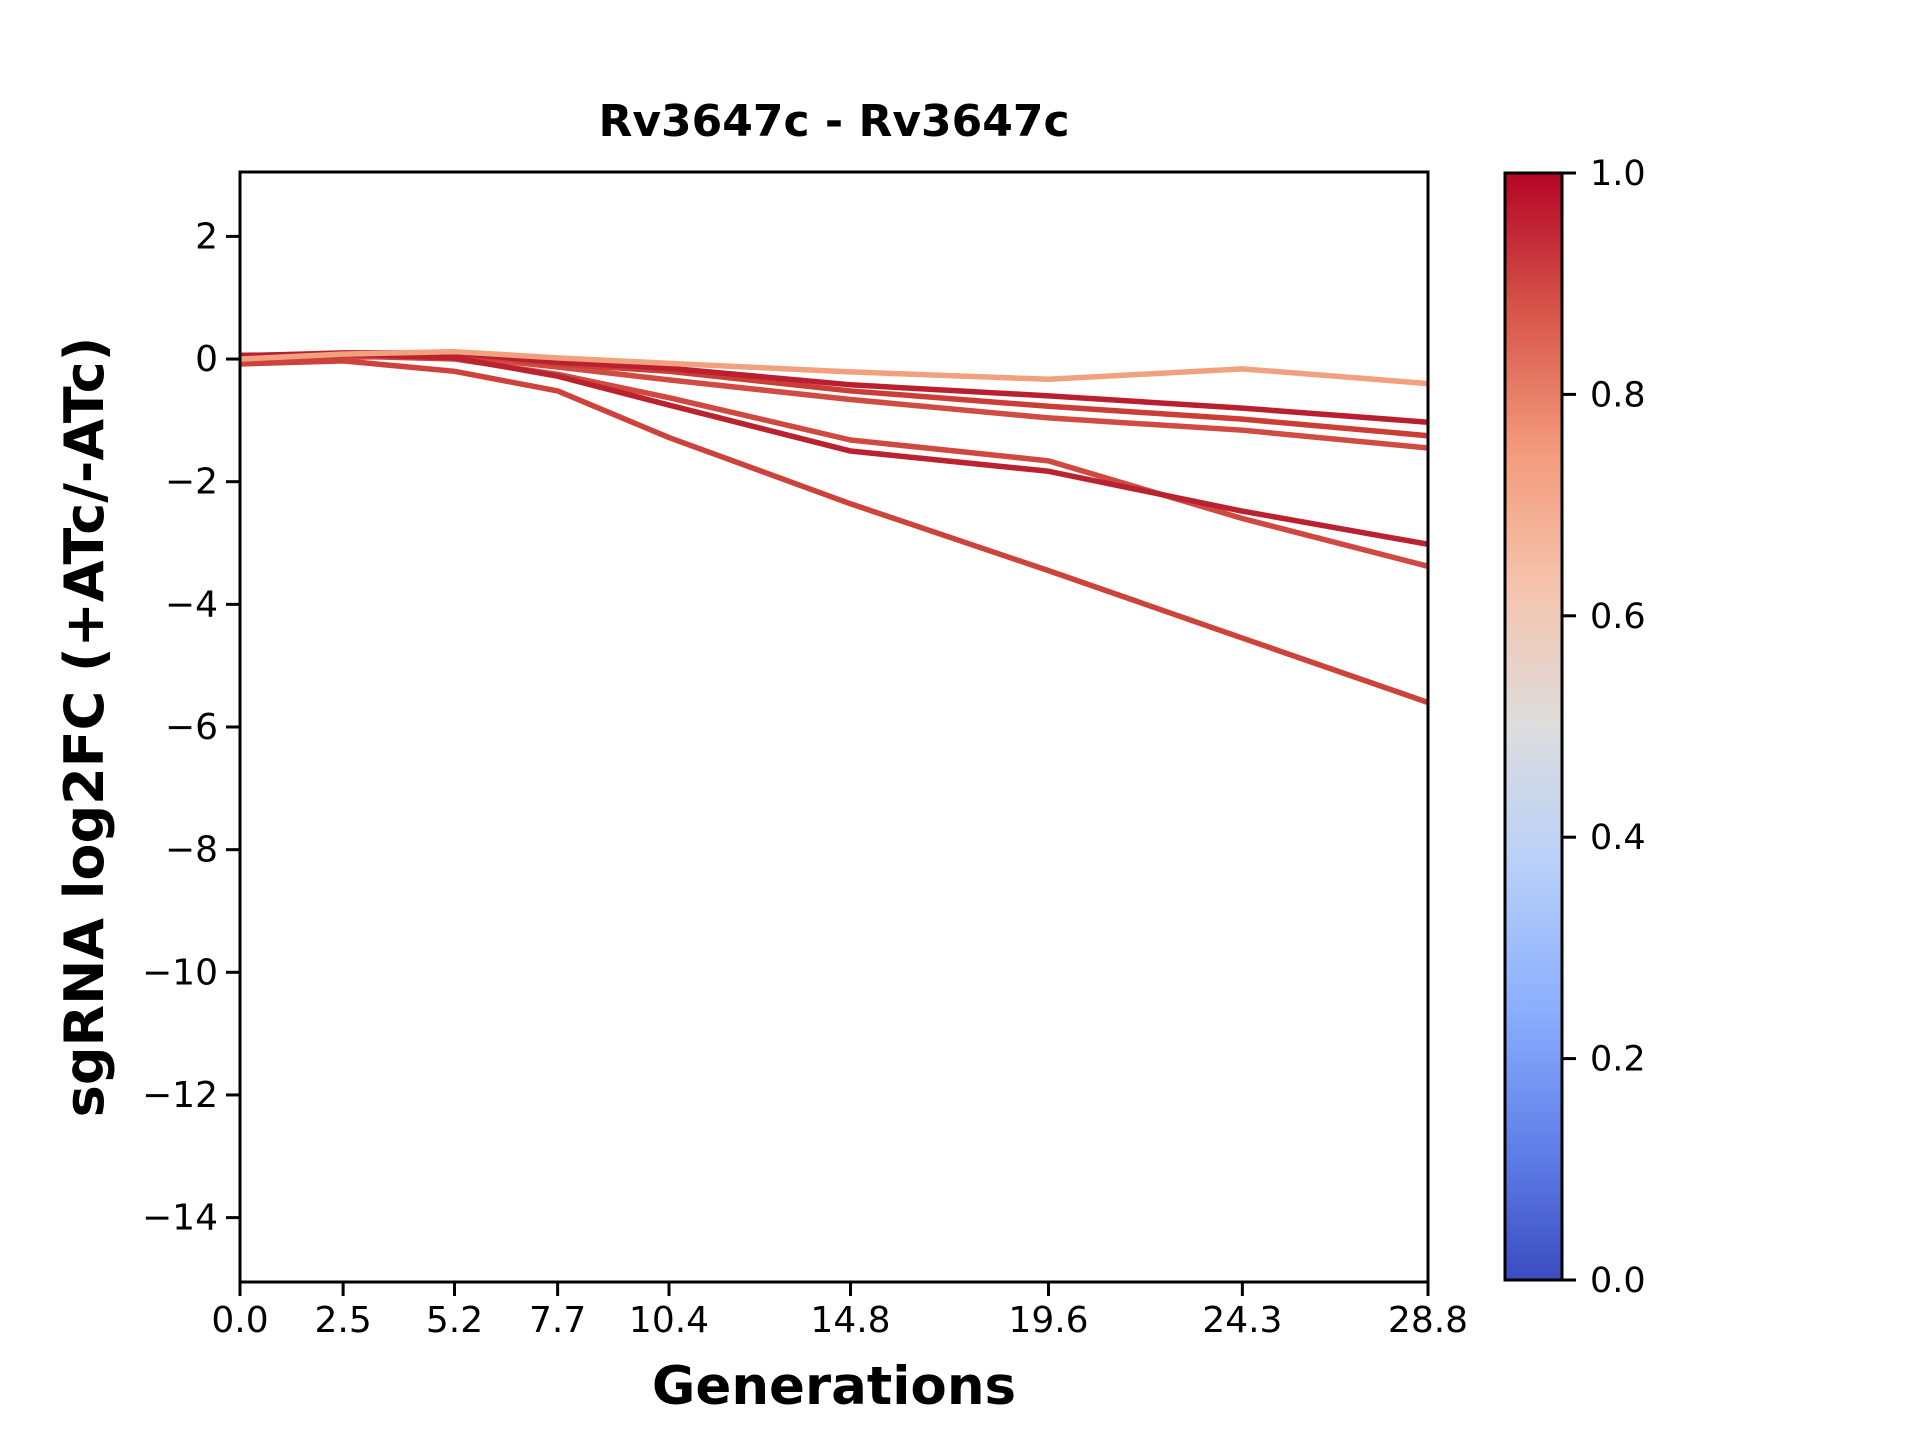 Image resolution: width=1920 pixels, height=1440 pixels. I want to click on y-tick-label: −2, so click(191, 482).